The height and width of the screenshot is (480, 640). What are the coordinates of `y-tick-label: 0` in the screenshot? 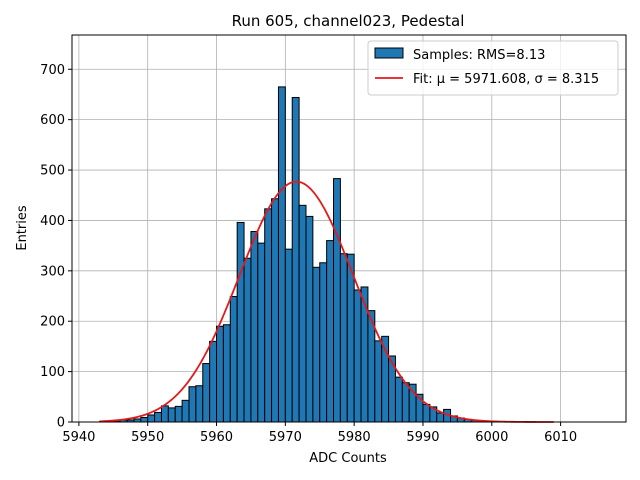 It's located at (61, 423).